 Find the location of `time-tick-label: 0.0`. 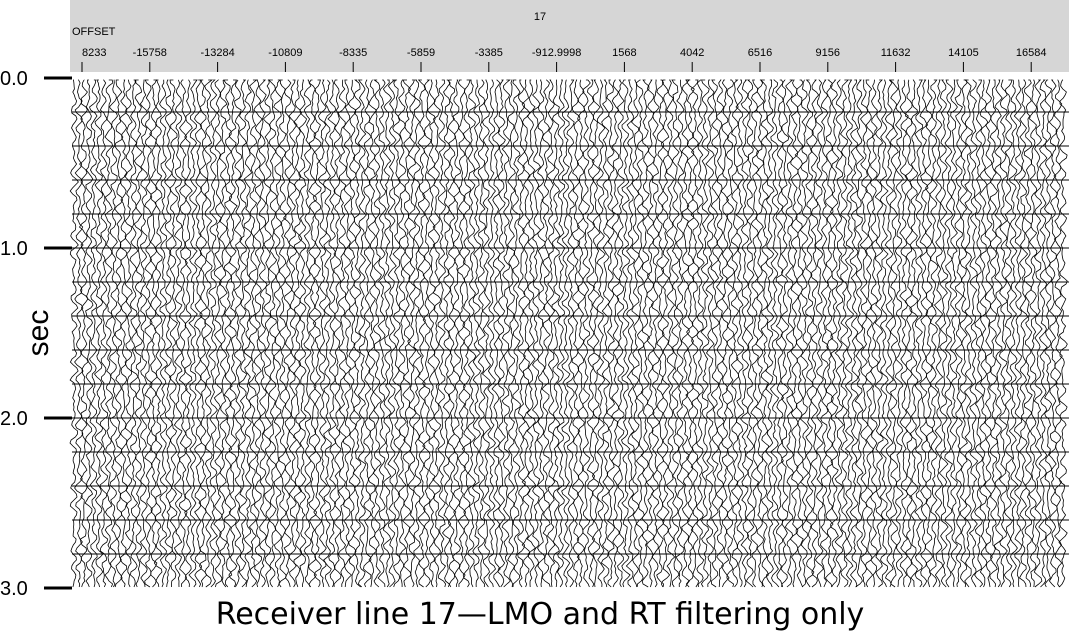

time-tick-label: 0.0 is located at coordinates (14, 79).